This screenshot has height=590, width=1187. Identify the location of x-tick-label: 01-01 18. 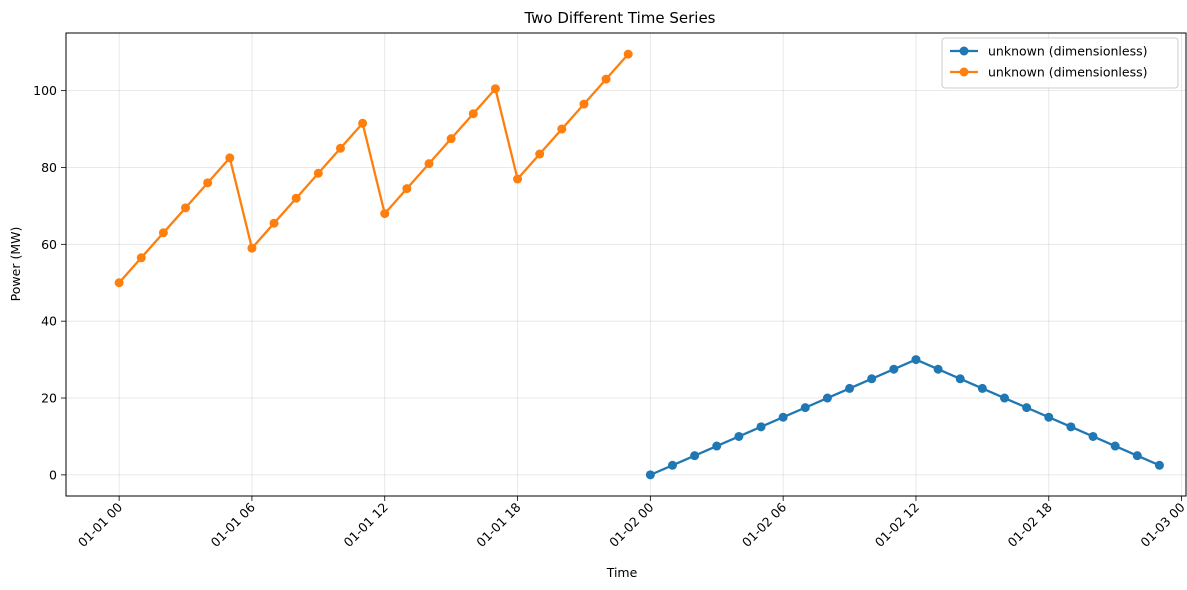
(498, 524).